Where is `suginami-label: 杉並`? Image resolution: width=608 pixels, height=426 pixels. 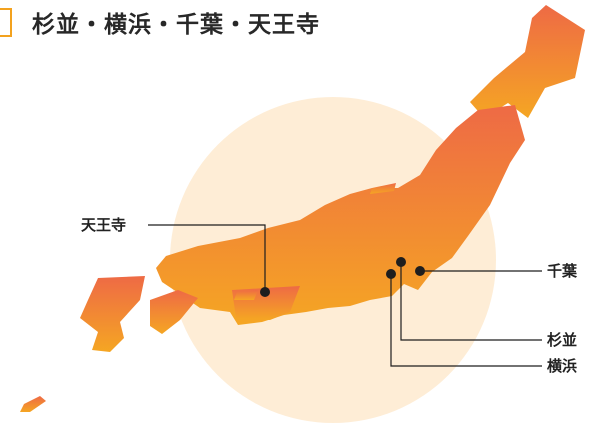
suginami-label: 杉並 is located at coordinates (562, 340).